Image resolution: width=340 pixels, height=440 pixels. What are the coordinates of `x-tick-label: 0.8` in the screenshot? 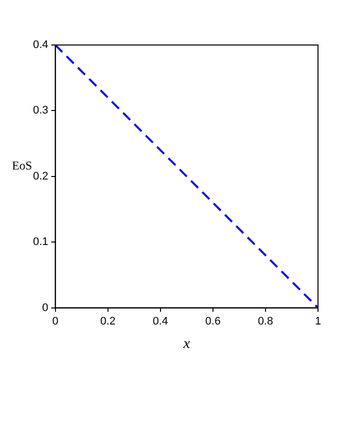 It's located at (266, 321).